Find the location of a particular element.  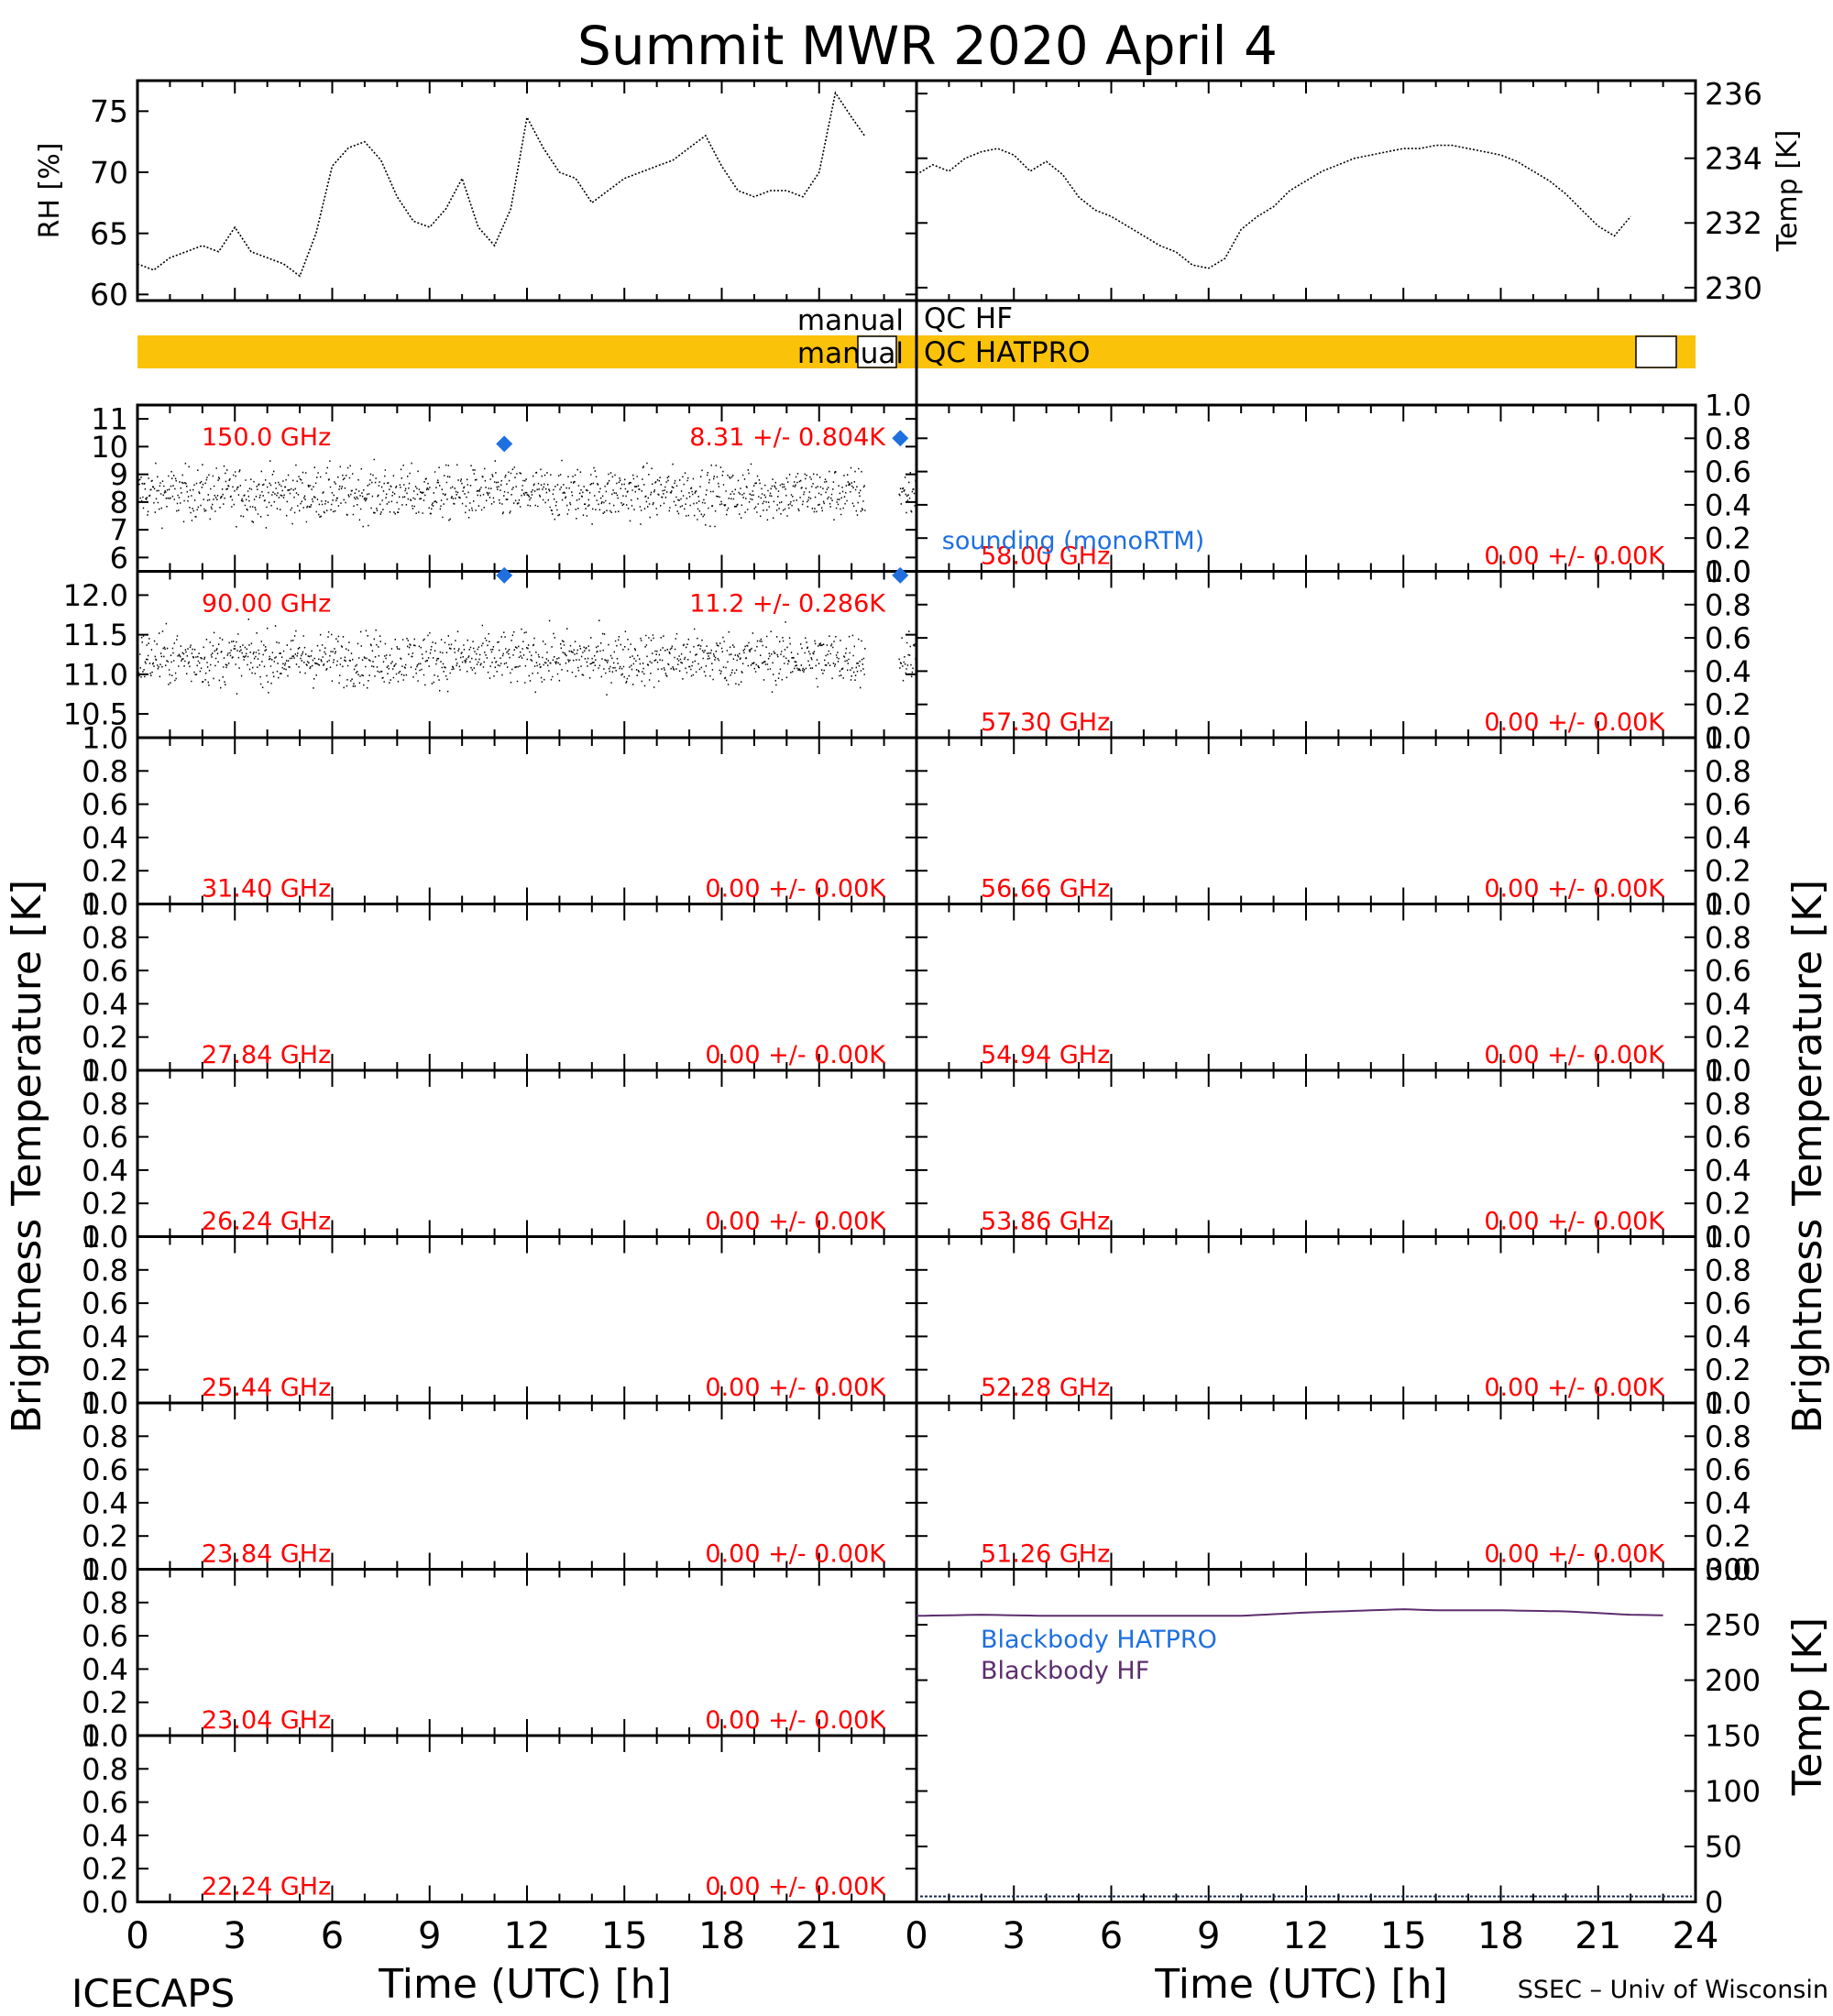

rh-ylabel: RH [%] is located at coordinates (50, 191).